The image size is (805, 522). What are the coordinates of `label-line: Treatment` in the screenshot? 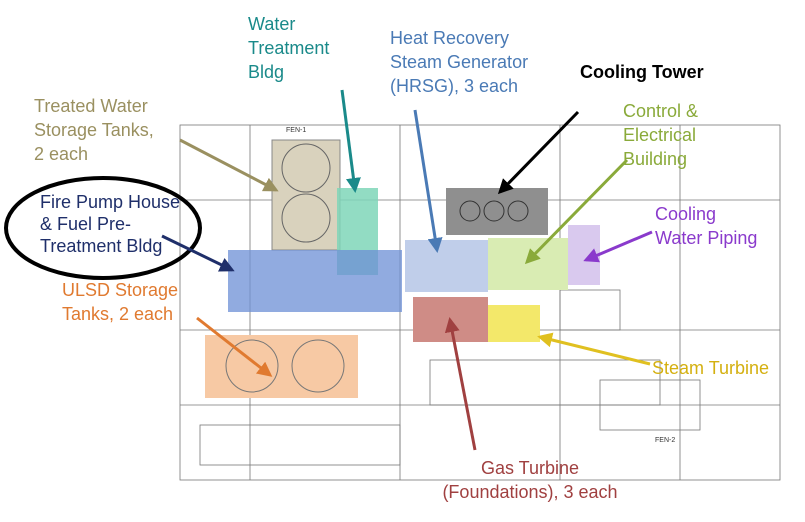 It's located at (288, 48).